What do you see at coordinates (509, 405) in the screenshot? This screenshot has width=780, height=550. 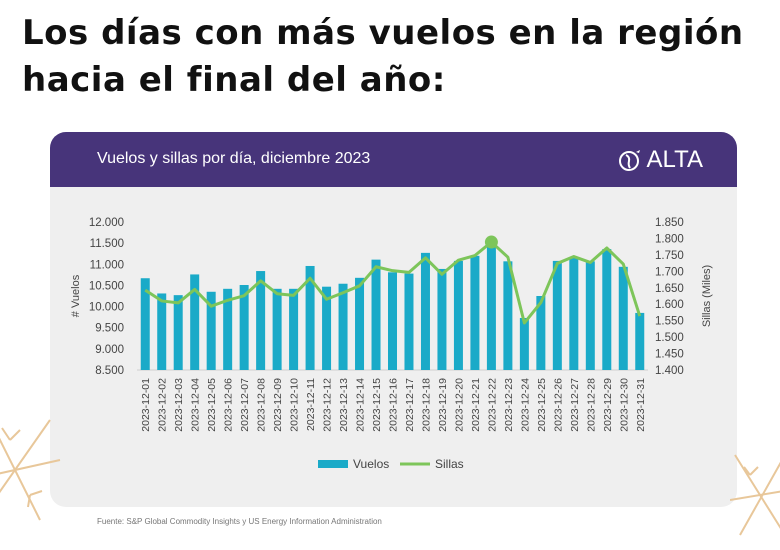 I see `x-tick-label: 2023-12-23` at bounding box center [509, 405].